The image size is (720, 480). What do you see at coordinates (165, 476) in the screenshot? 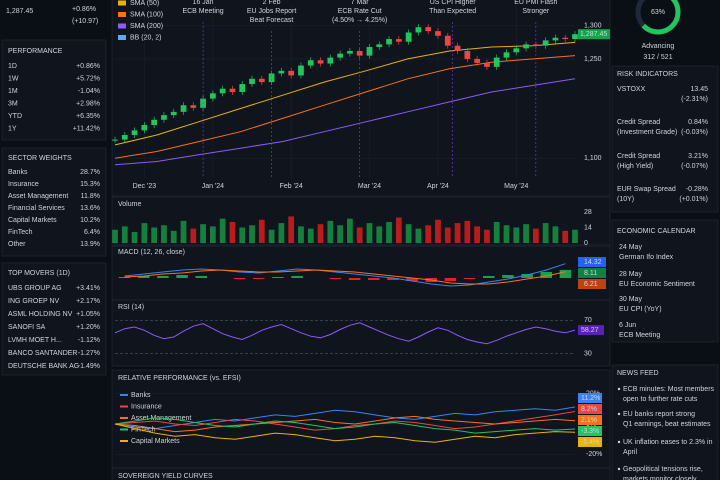
I see `panel-title: SOVEREIGN YIELD CURVES` at bounding box center [165, 476].